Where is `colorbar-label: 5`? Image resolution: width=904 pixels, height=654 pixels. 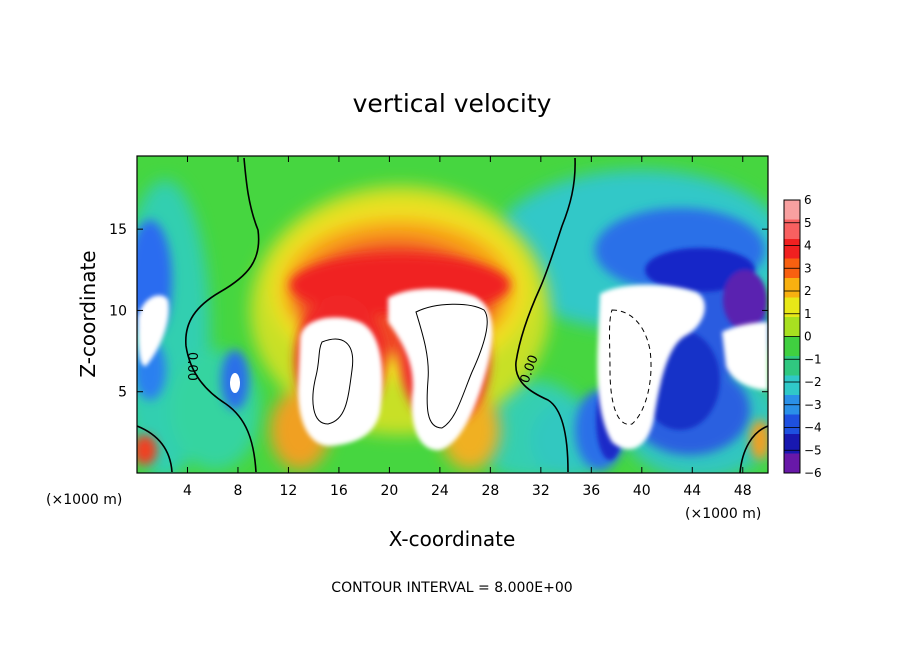
colorbar-label: 5 is located at coordinates (808, 223).